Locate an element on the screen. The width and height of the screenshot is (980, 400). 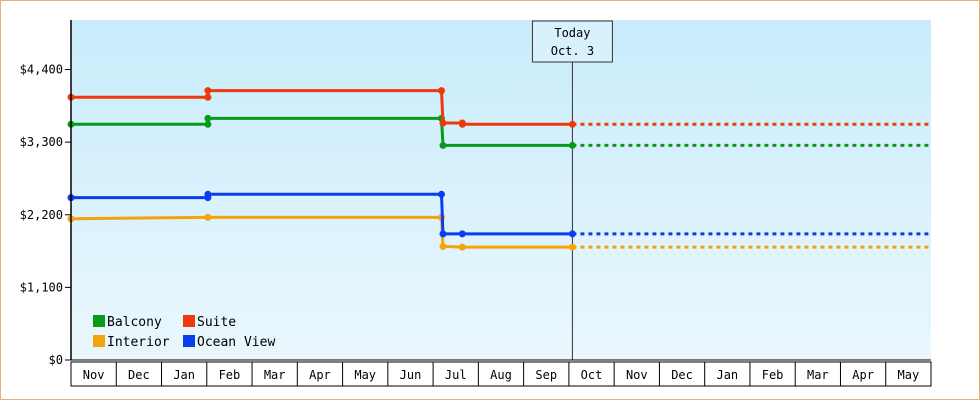
y-tick-label: $1,100 is located at coordinates (41, 287).